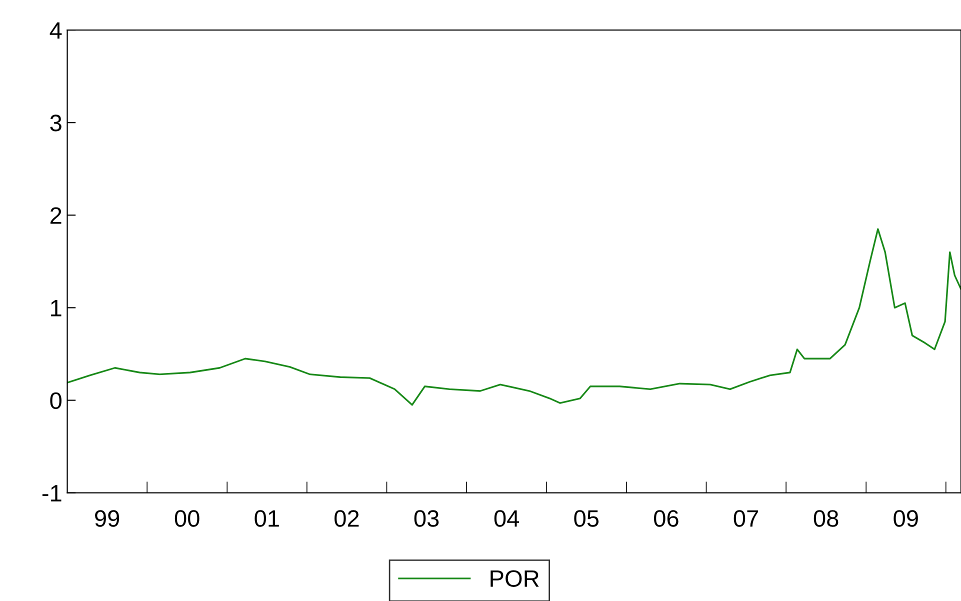  I want to click on x-tick-label: 07, so click(746, 518).